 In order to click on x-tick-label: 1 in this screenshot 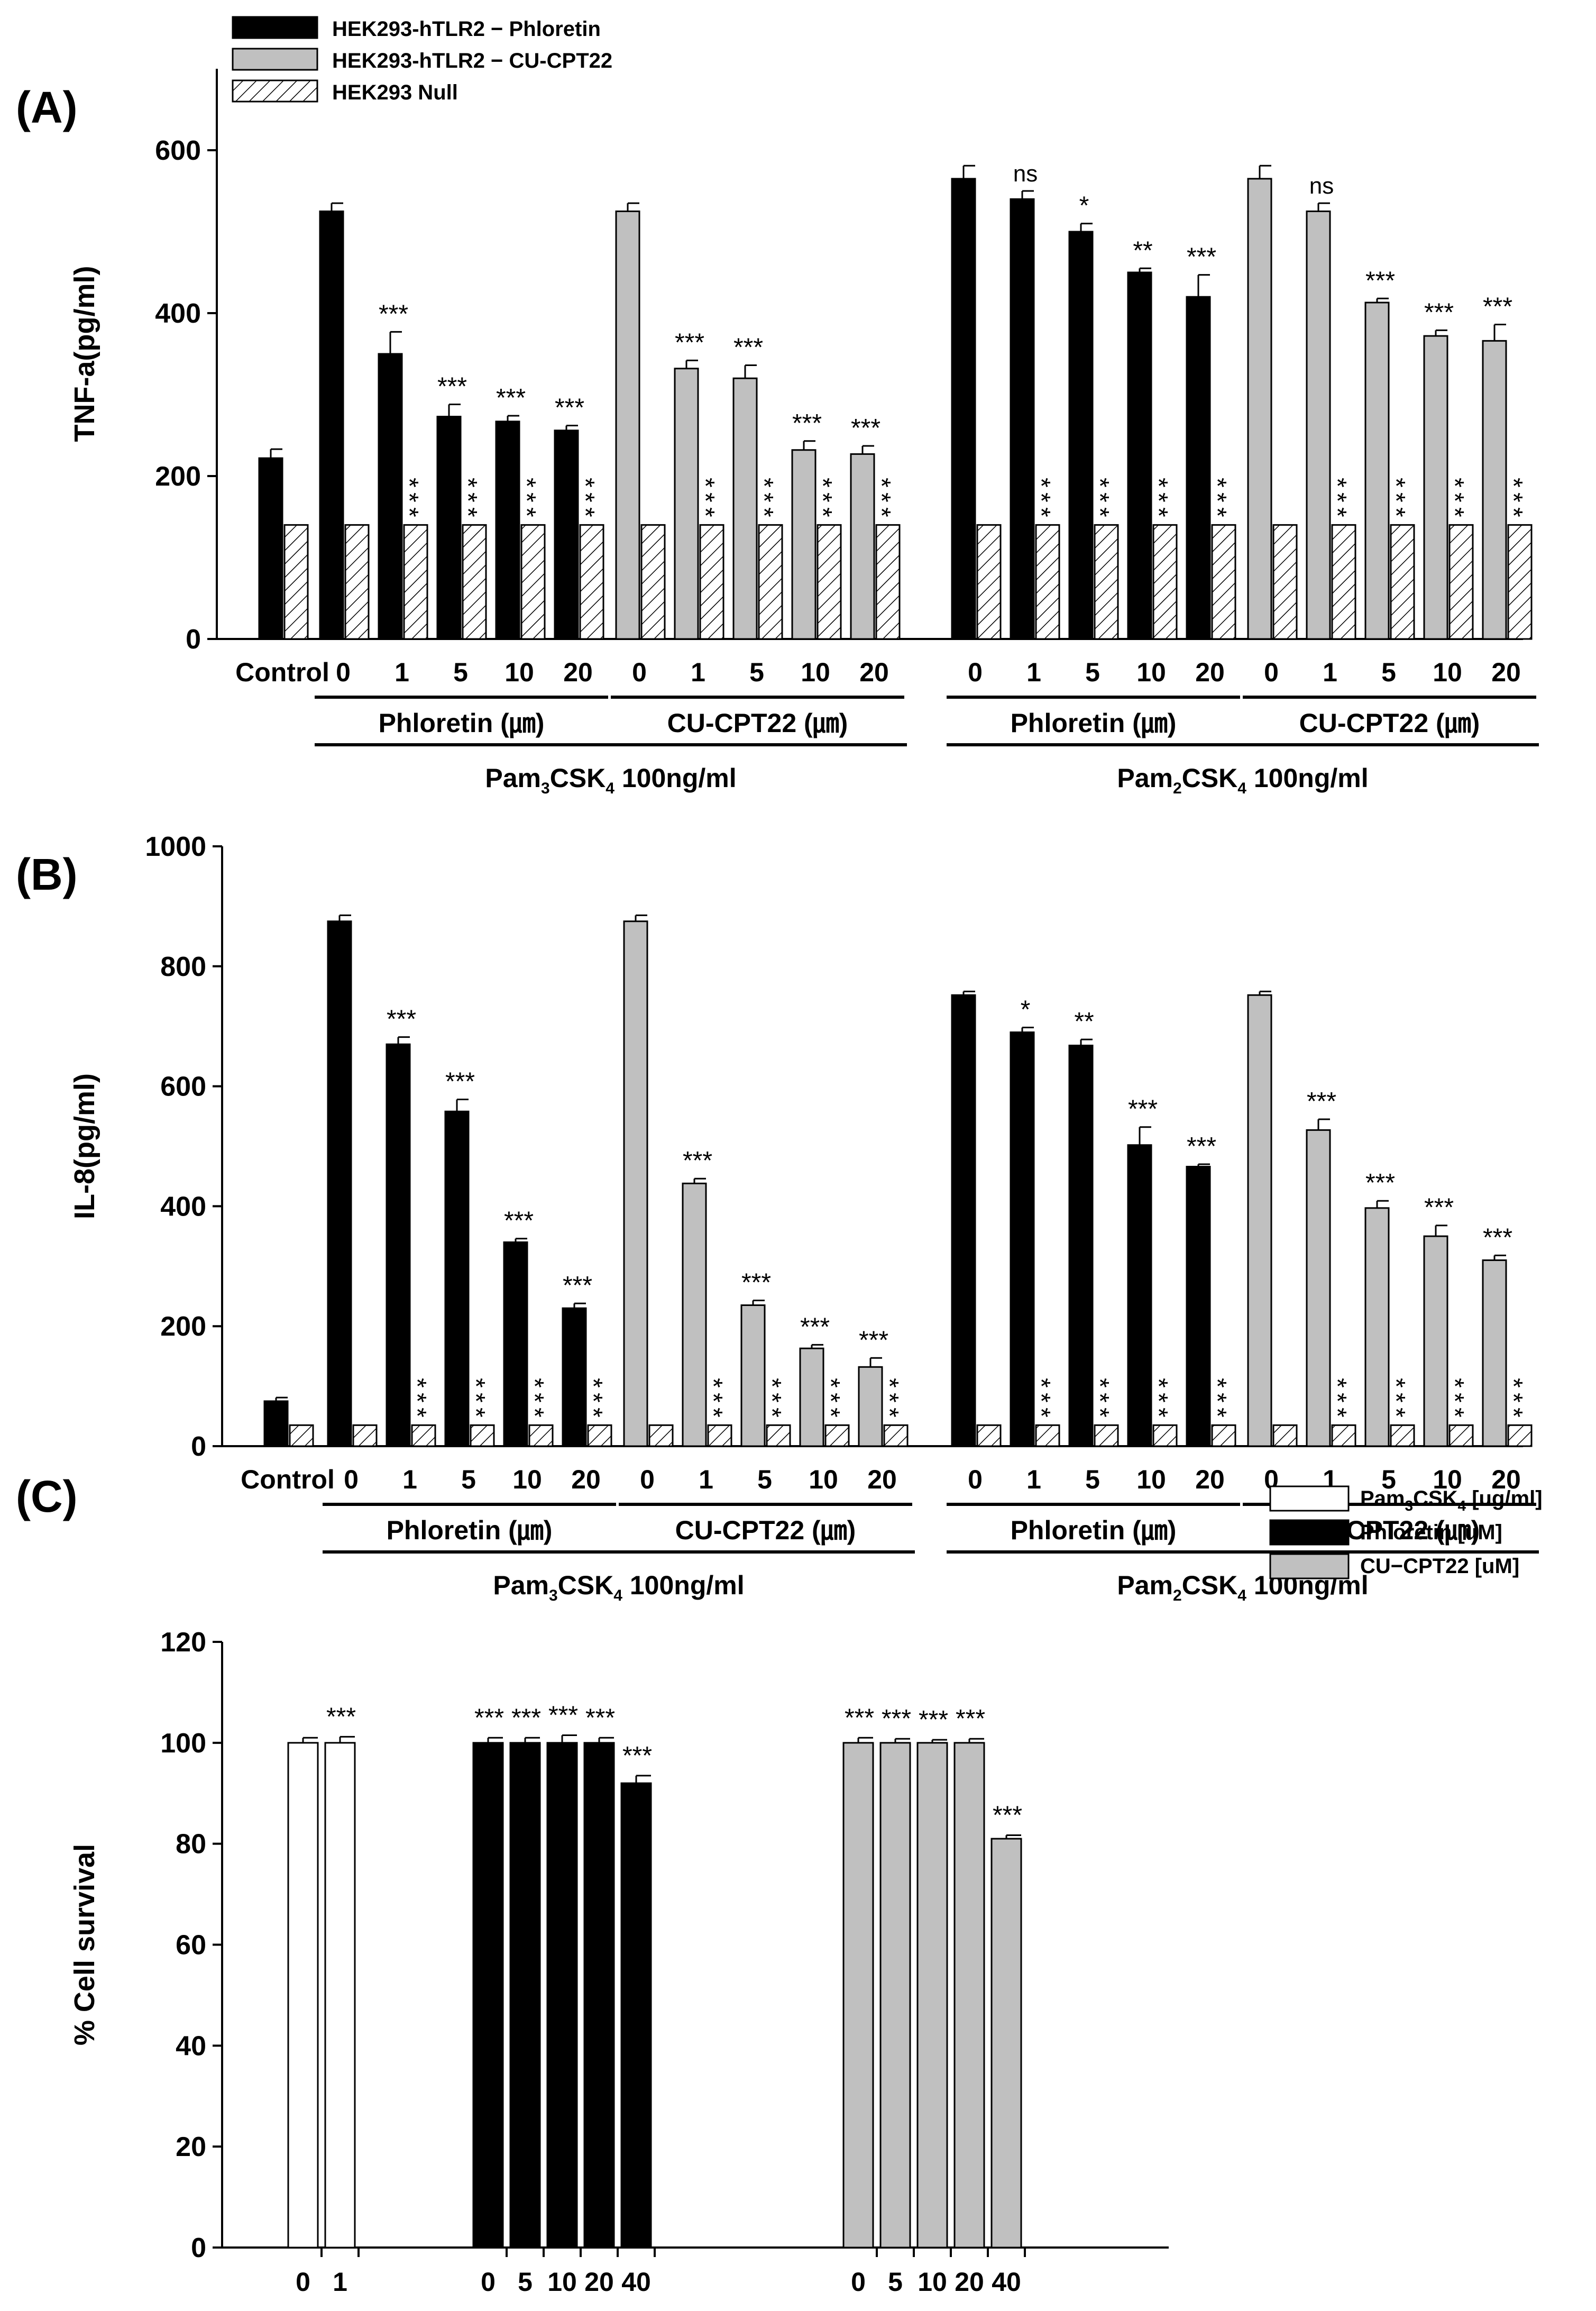, I will do `click(402, 672)`.